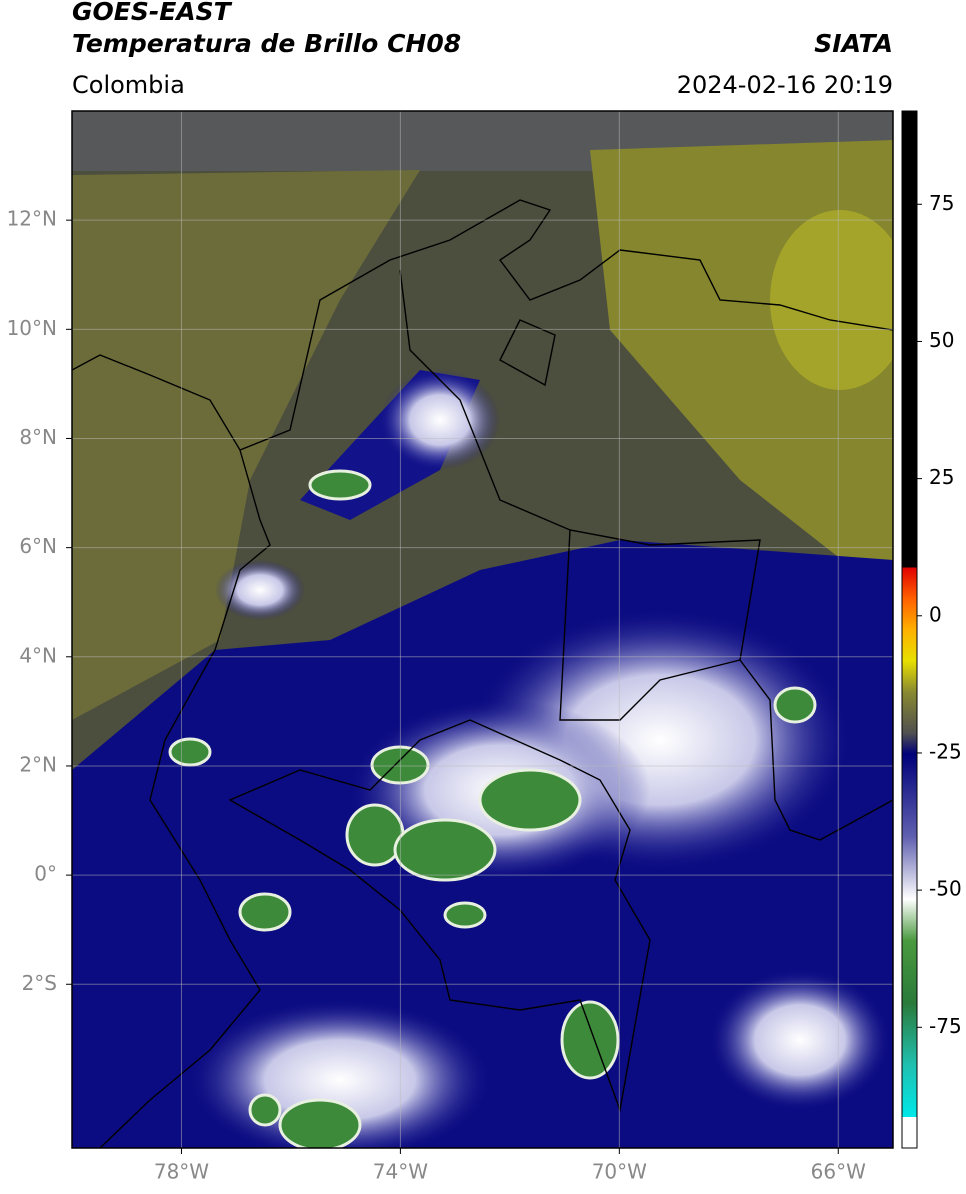 The image size is (966, 1194). Describe the element at coordinates (945, 751) in the screenshot. I see `colorbar-tick-label: -25` at that location.